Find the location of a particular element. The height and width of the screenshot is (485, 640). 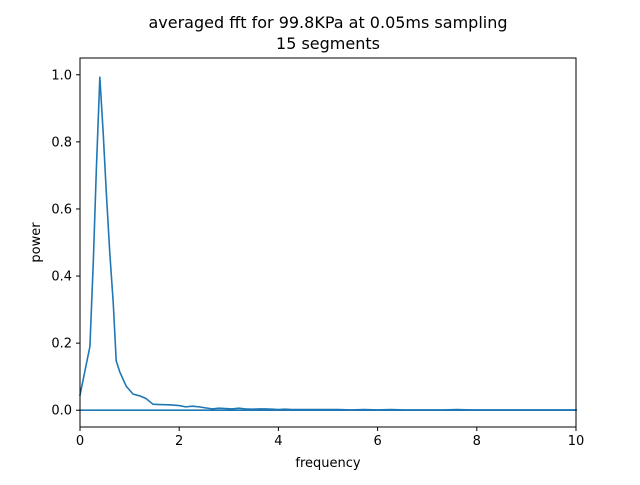

x-tick-label: 2 is located at coordinates (179, 441).